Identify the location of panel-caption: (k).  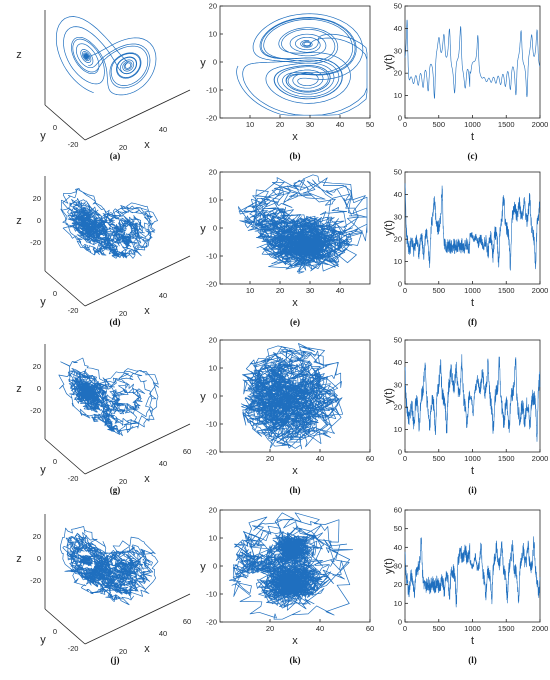
(295, 660).